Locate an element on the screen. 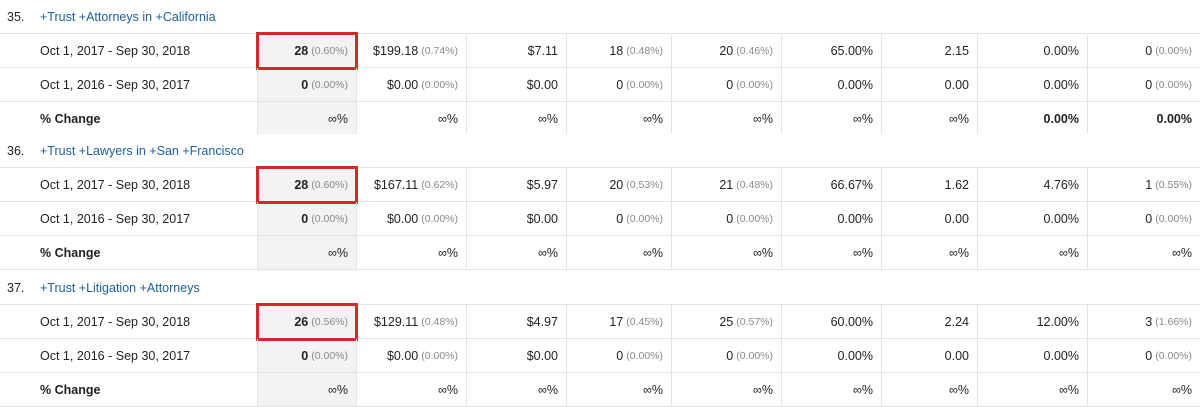 This screenshot has height=407, width=1200. cell-percent: (0.45%) is located at coordinates (644, 321).